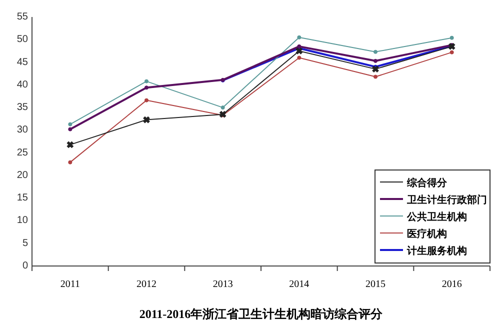  Describe the element at coordinates (146, 284) in the screenshot. I see `x-tick-label: 2012` at that location.